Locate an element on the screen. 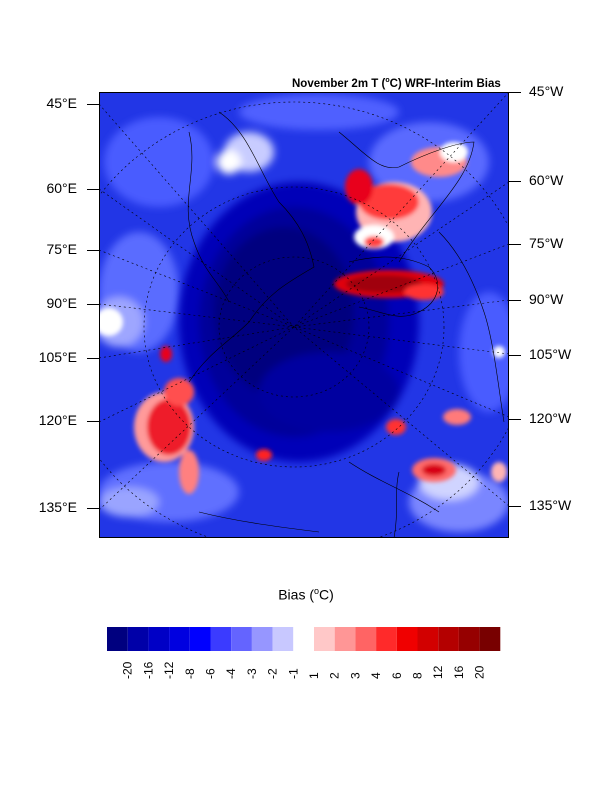 This screenshot has height=792, width=612. colorbar-label: -8 is located at coordinates (190, 673).